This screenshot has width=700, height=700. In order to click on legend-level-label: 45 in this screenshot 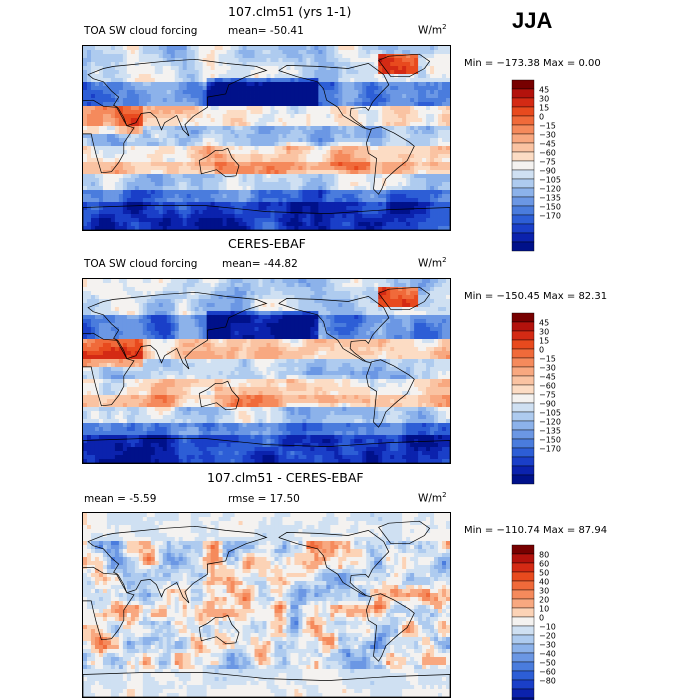, I will do `click(544, 90)`.